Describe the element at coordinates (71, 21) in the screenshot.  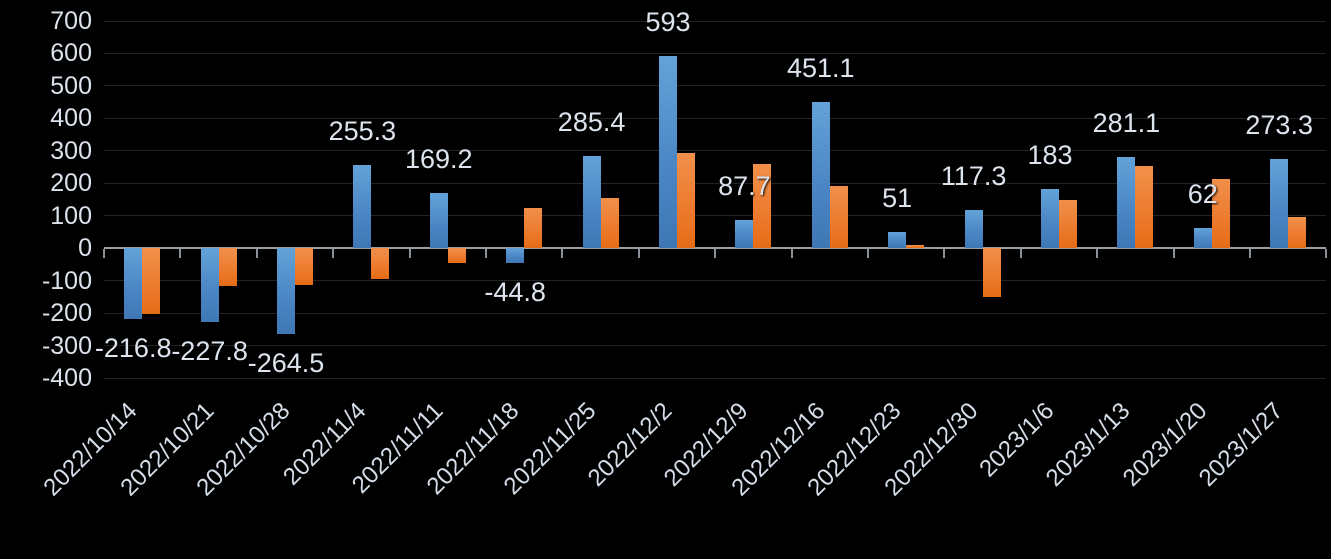
I see `y-axis-tick-label: 700` at that location.